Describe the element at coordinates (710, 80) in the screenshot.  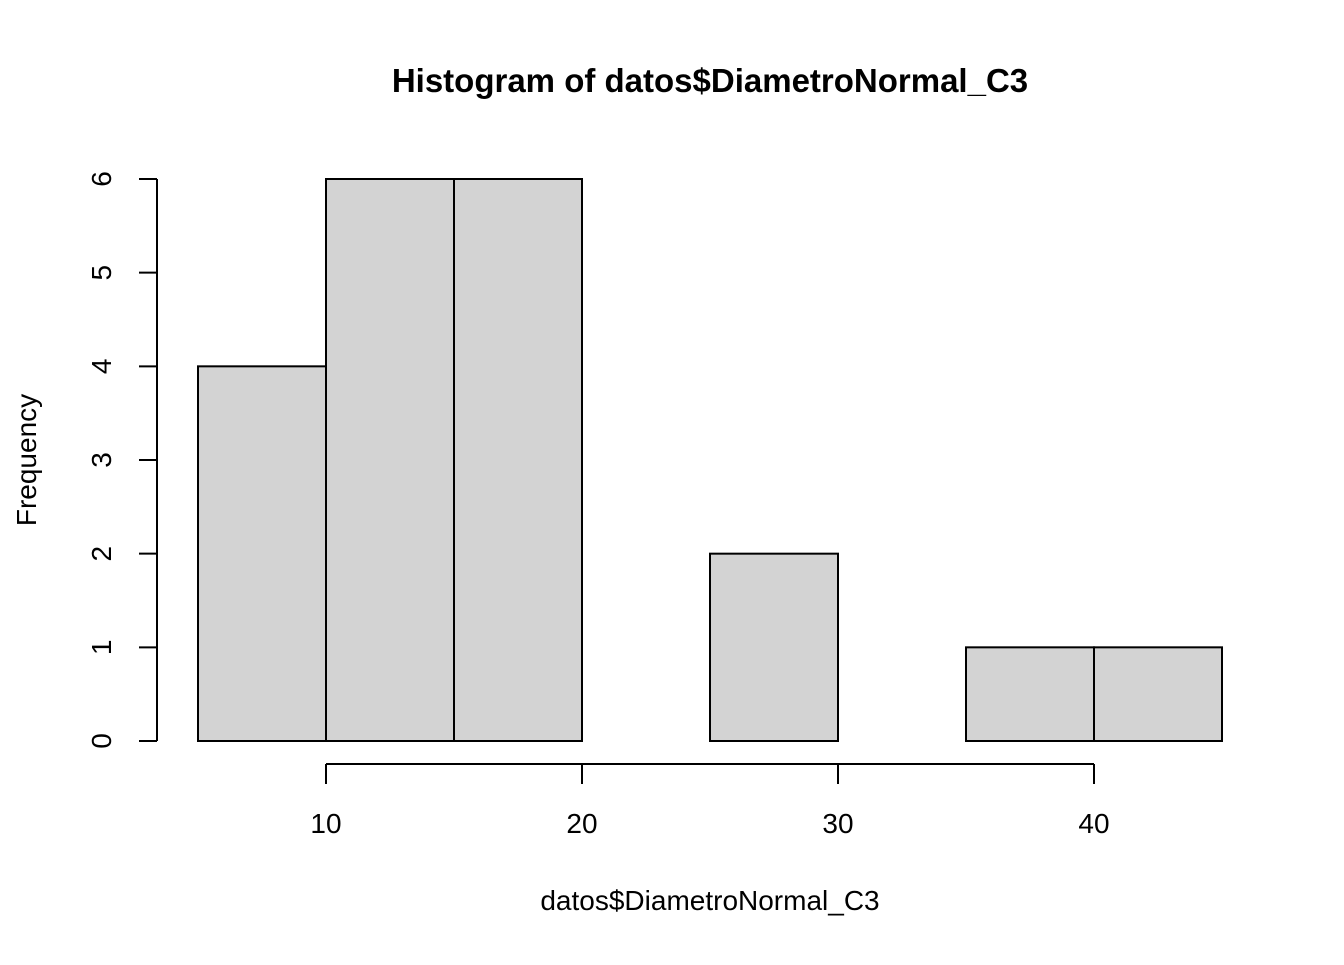
I see `chart-title: Histogram of datos$DiametroNormal_C3` at that location.